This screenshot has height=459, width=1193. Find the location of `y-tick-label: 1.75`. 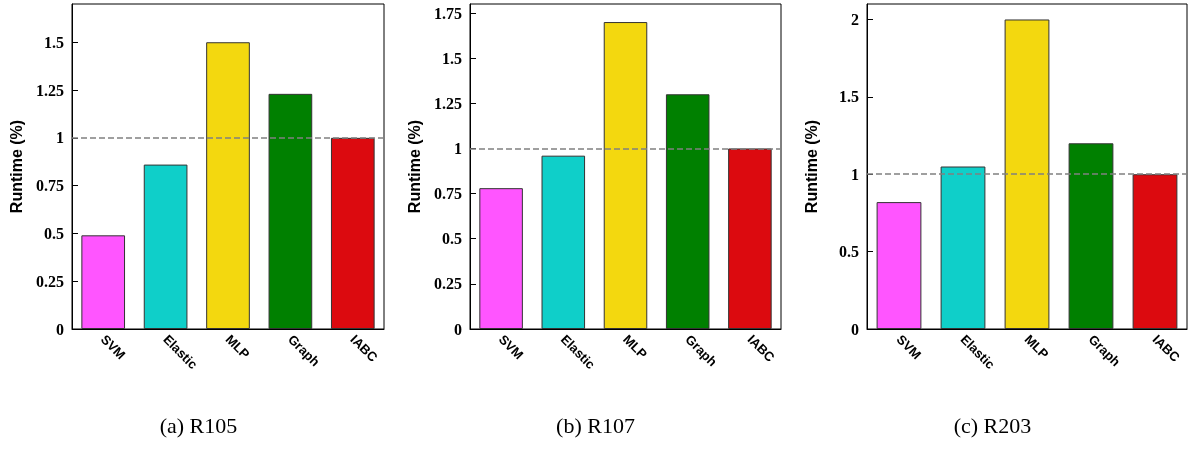

y-tick-label: 1.75 is located at coordinates (448, 13).